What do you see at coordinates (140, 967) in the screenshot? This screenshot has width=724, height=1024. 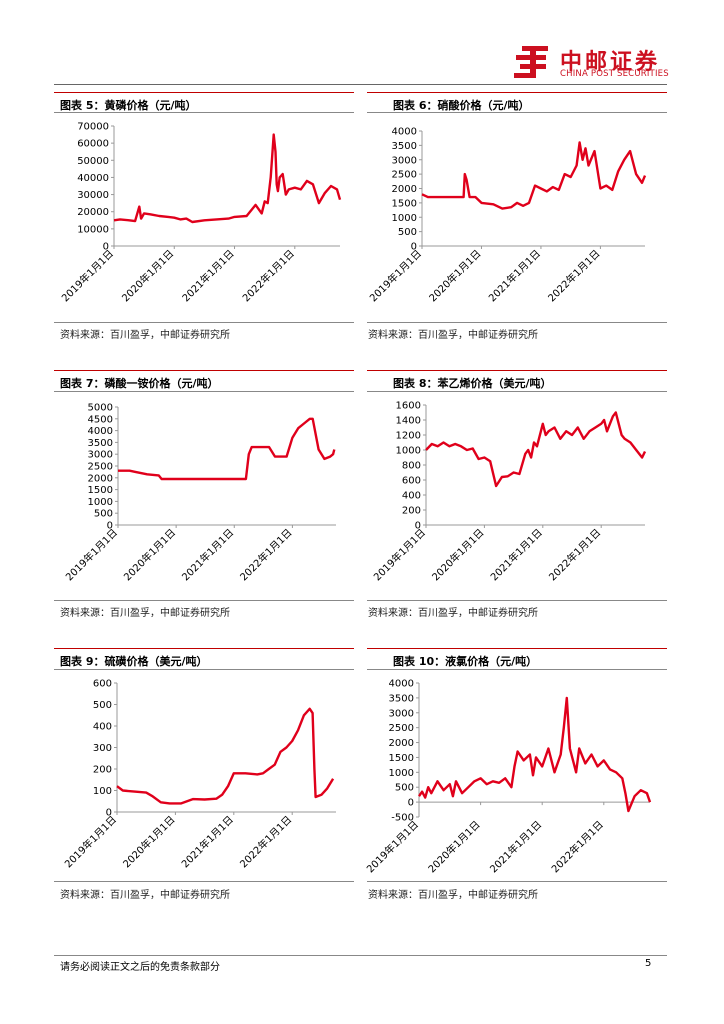 I see `footer-disclaimer: 请务必阅读正文之后的免责条款部分` at bounding box center [140, 967].